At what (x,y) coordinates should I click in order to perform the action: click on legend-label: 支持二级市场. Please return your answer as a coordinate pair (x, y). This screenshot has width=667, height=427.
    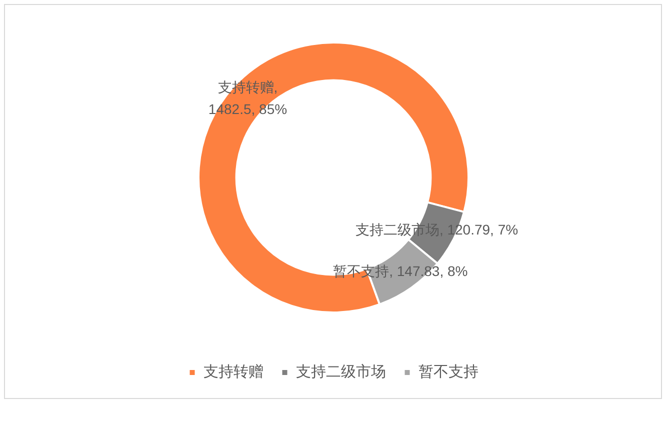
    Looking at the image, I should click on (341, 372).